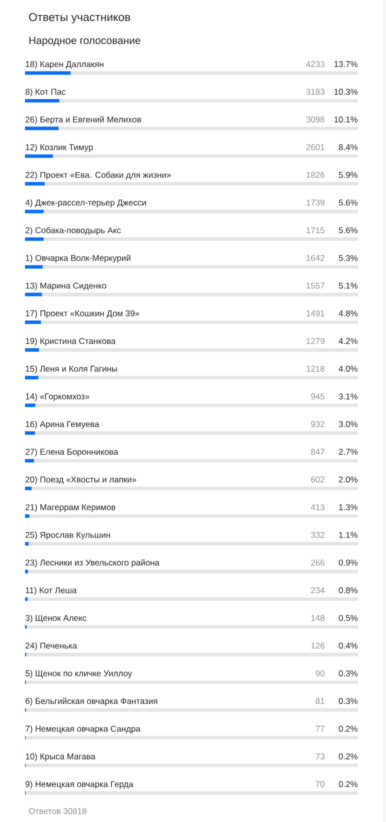  Describe the element at coordinates (348, 285) in the screenshot. I see `data-label: 5.1%` at that location.